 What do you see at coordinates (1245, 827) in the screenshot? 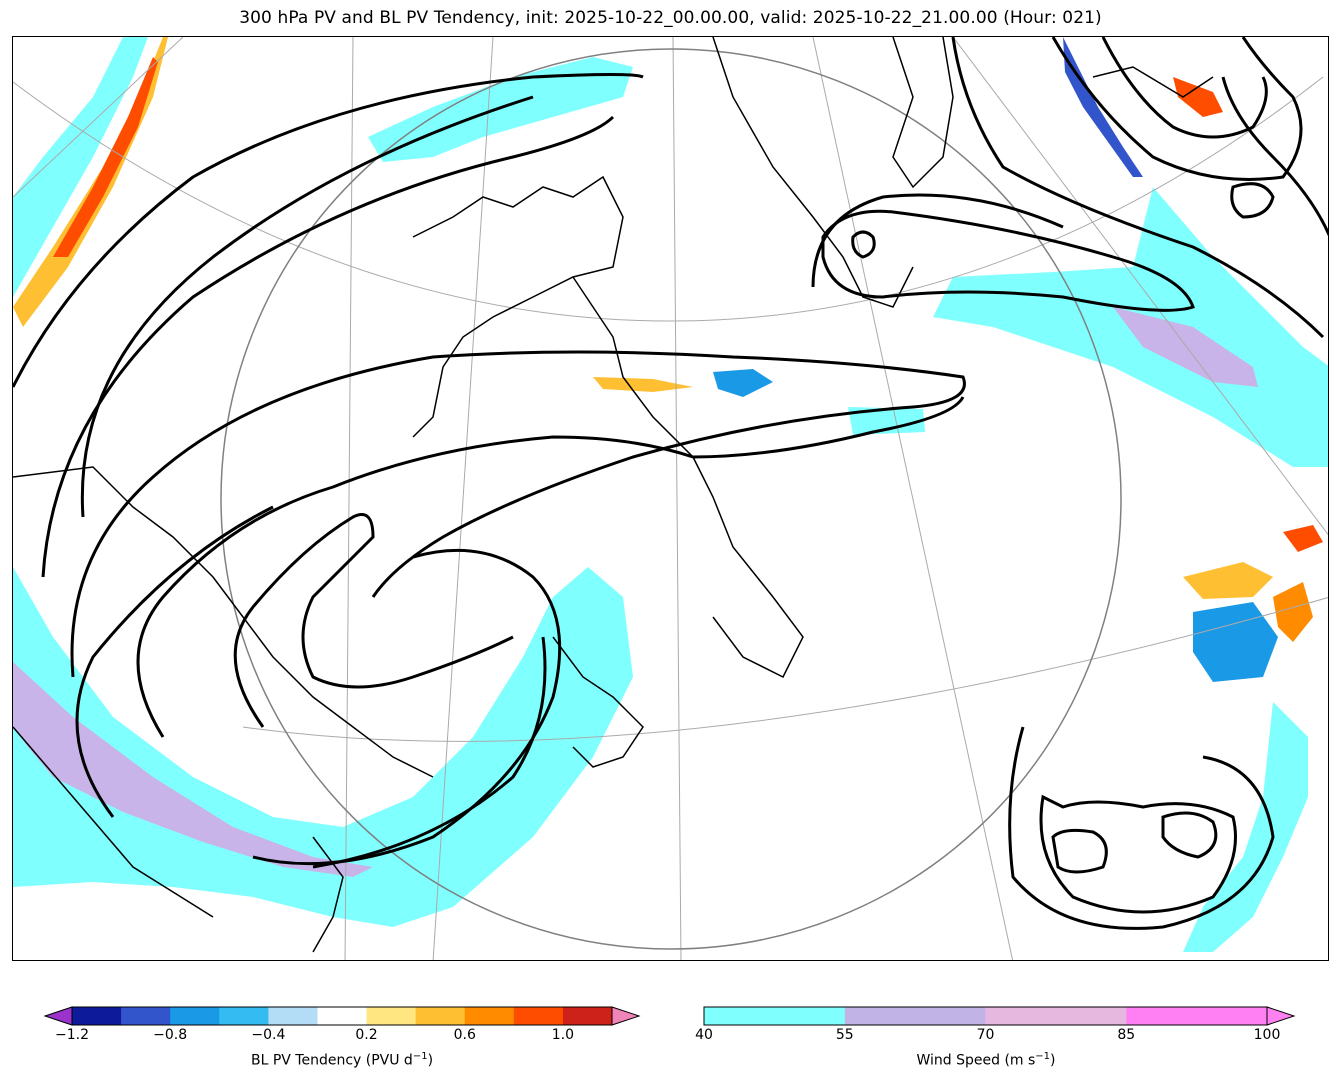
I see `jet-streak-southeast` at bounding box center [1245, 827].